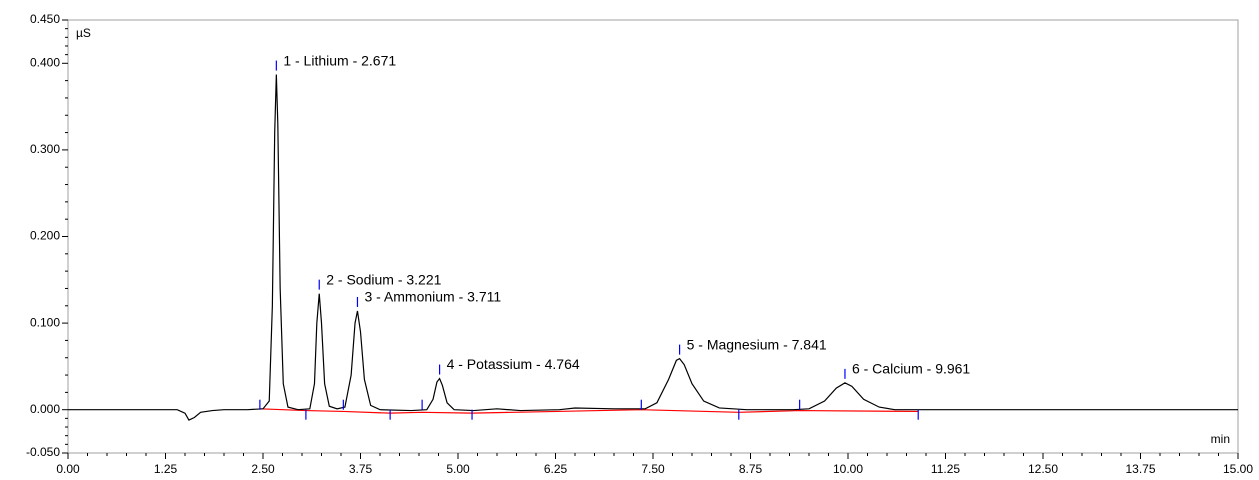 This screenshot has height=480, width=1259. What do you see at coordinates (1238, 469) in the screenshot?
I see `x-tick-label: 15.00` at bounding box center [1238, 469].